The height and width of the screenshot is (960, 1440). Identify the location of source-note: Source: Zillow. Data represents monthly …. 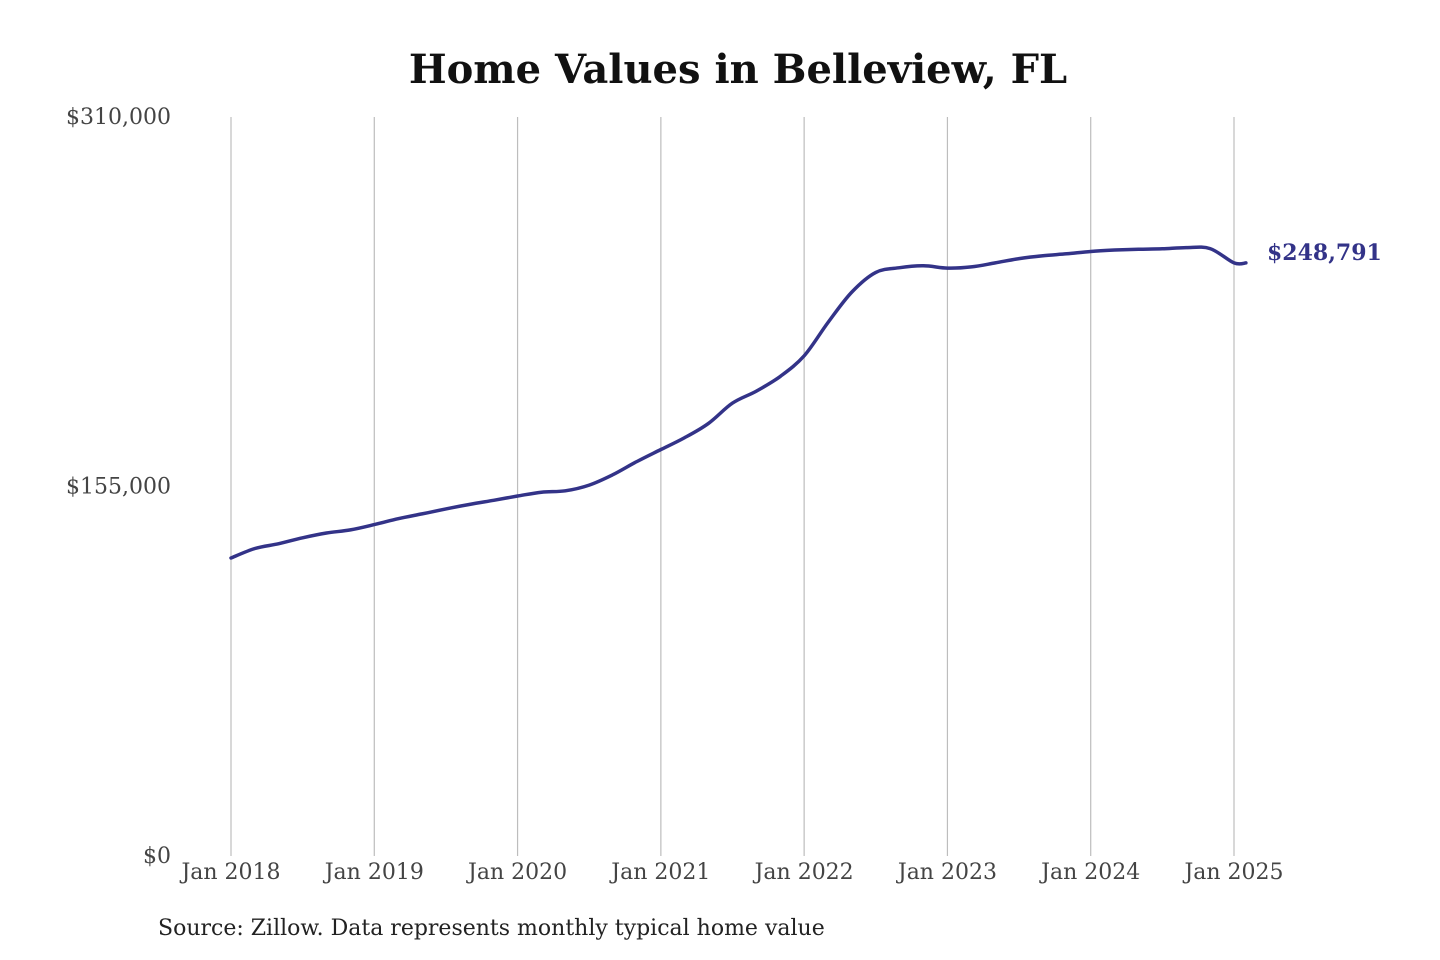
(491, 928).